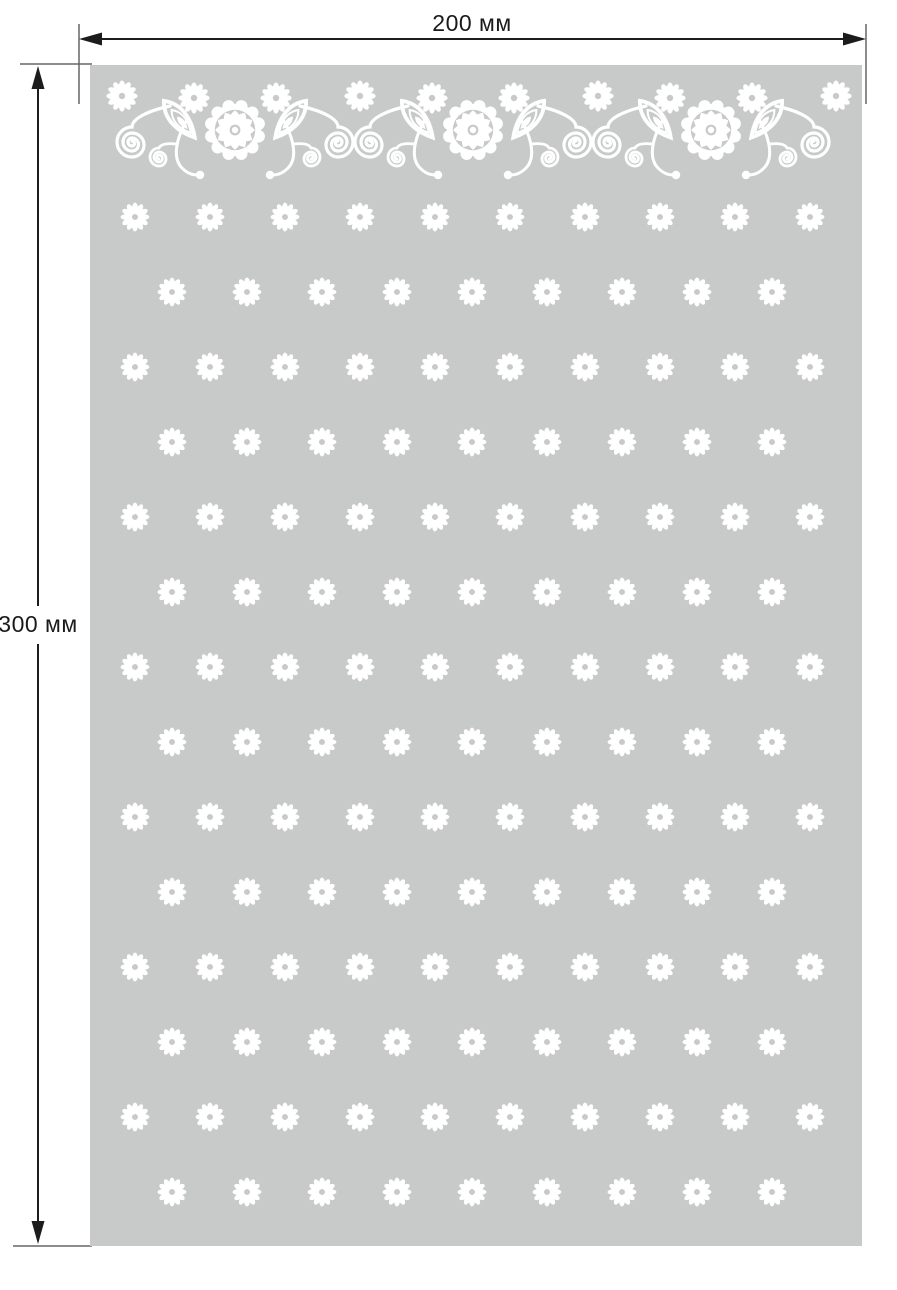  I want to click on dimension-arrow-up-icon, so click(38, 77).